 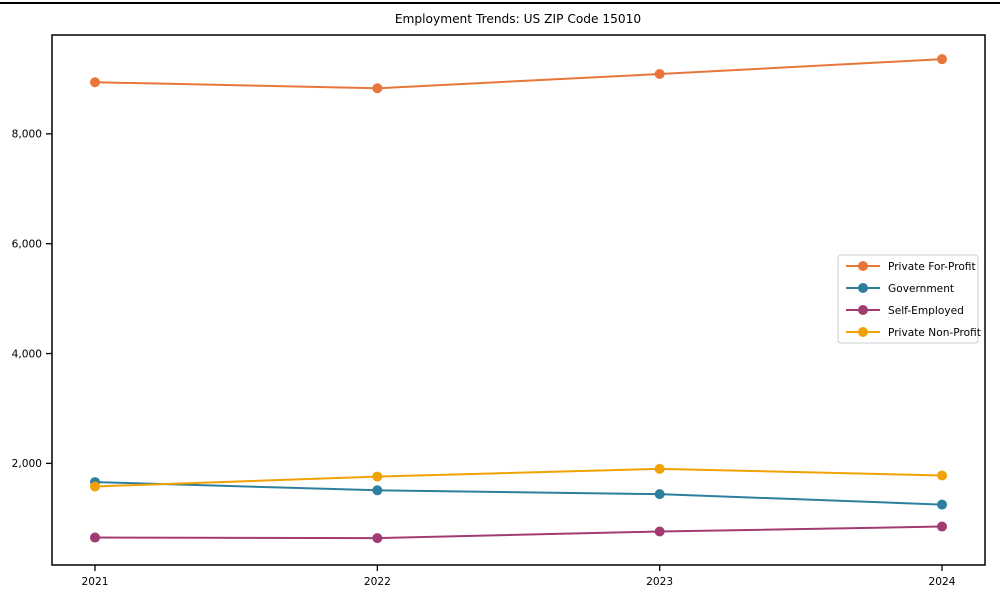 What do you see at coordinates (518, 477) in the screenshot?
I see `series-line-private-non-profit` at bounding box center [518, 477].